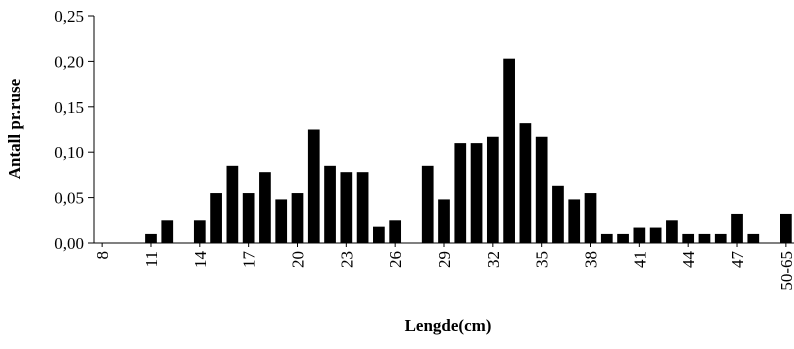 The width and height of the screenshot is (794, 349). What do you see at coordinates (14, 128) in the screenshot?
I see `y-axis-title: Antall pr.ruse` at bounding box center [14, 128].